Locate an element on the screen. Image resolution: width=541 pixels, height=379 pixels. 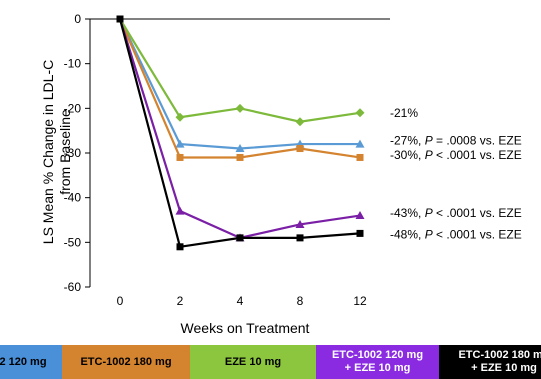
x-axis-title: Weeks on Treatment is located at coordinates (245, 328).